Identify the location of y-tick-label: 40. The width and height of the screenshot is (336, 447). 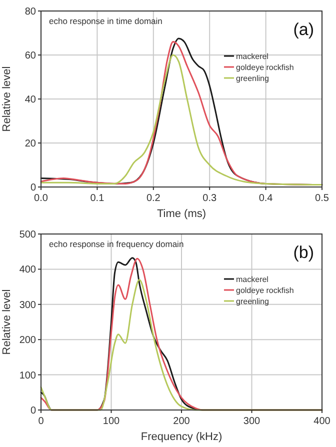
(30, 100).